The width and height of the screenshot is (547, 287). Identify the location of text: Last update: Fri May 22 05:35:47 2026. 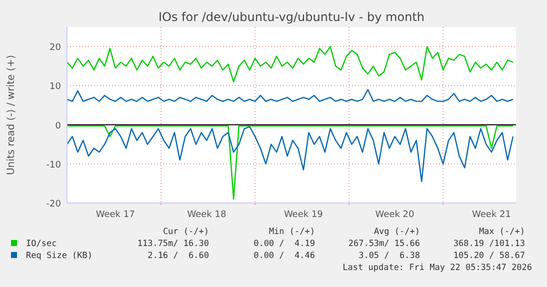
(437, 268).